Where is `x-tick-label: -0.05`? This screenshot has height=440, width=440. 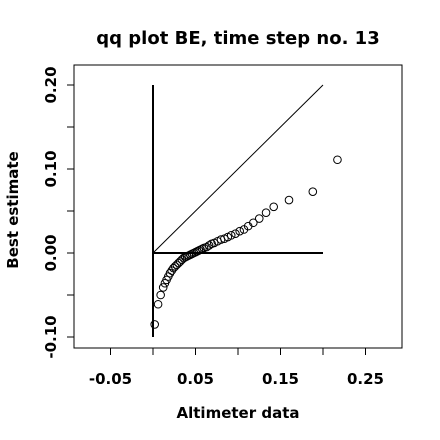 x-tick-label: -0.05 is located at coordinates (110, 379).